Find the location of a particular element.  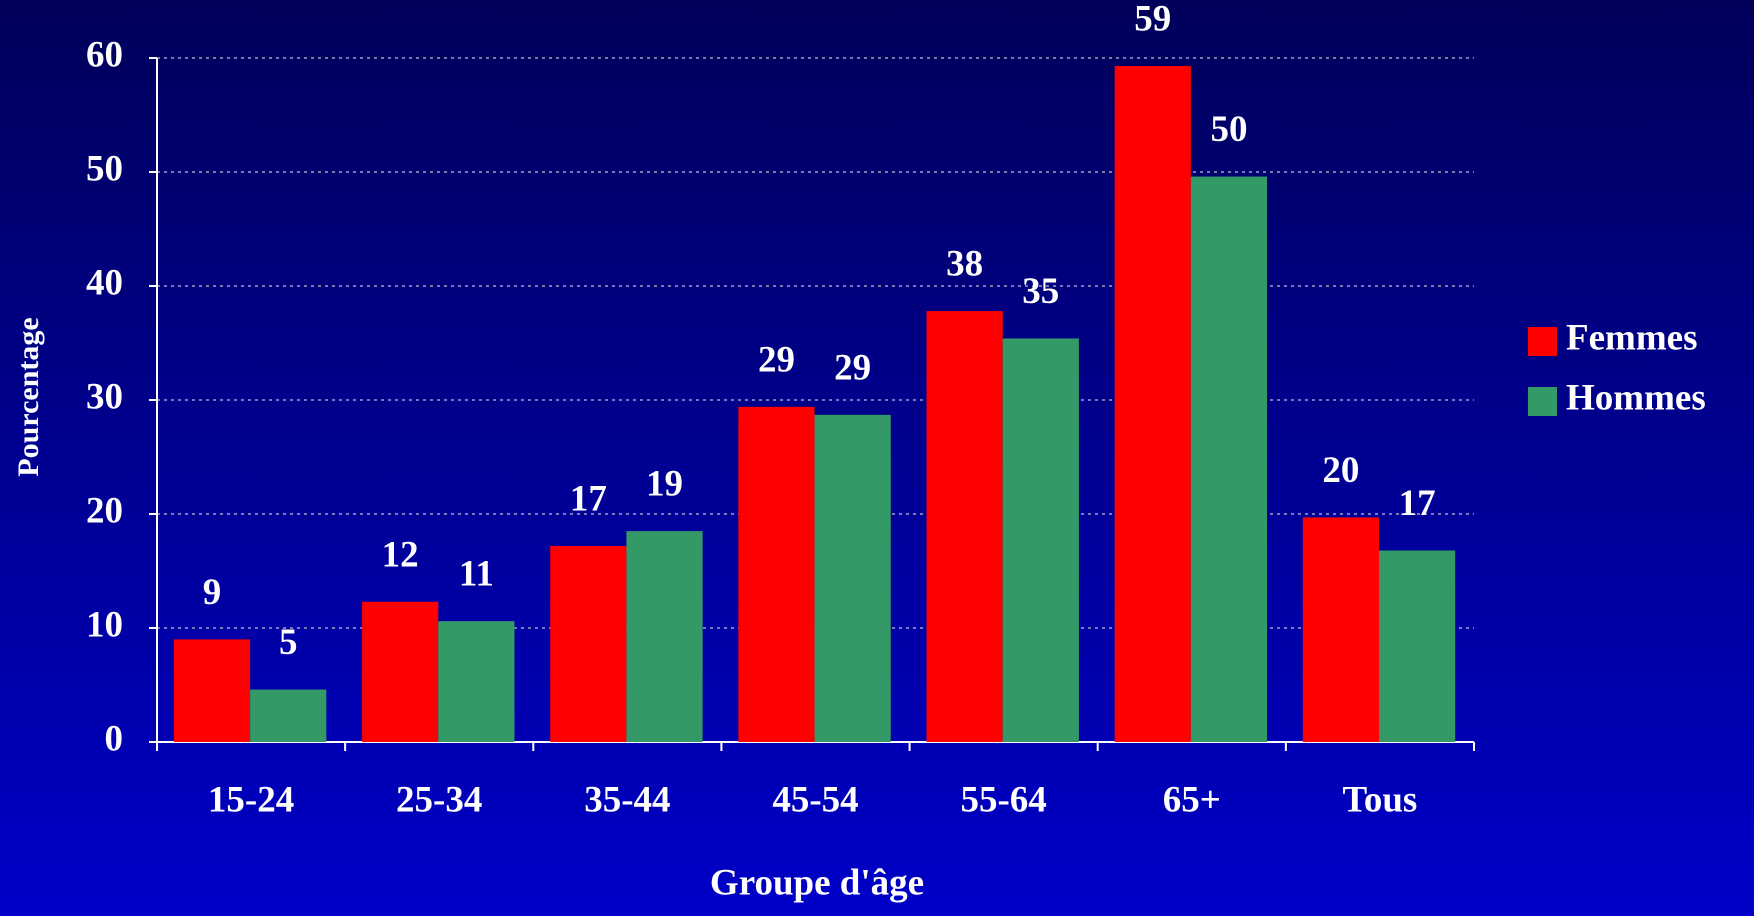

y-tick-label: 60 is located at coordinates (104, 54).